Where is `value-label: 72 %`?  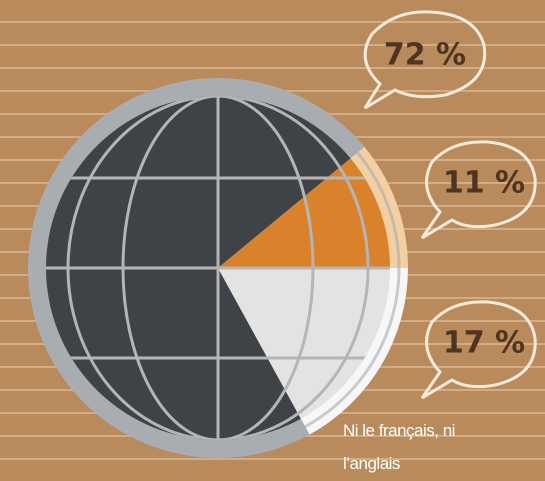 value-label: 72 % is located at coordinates (425, 55).